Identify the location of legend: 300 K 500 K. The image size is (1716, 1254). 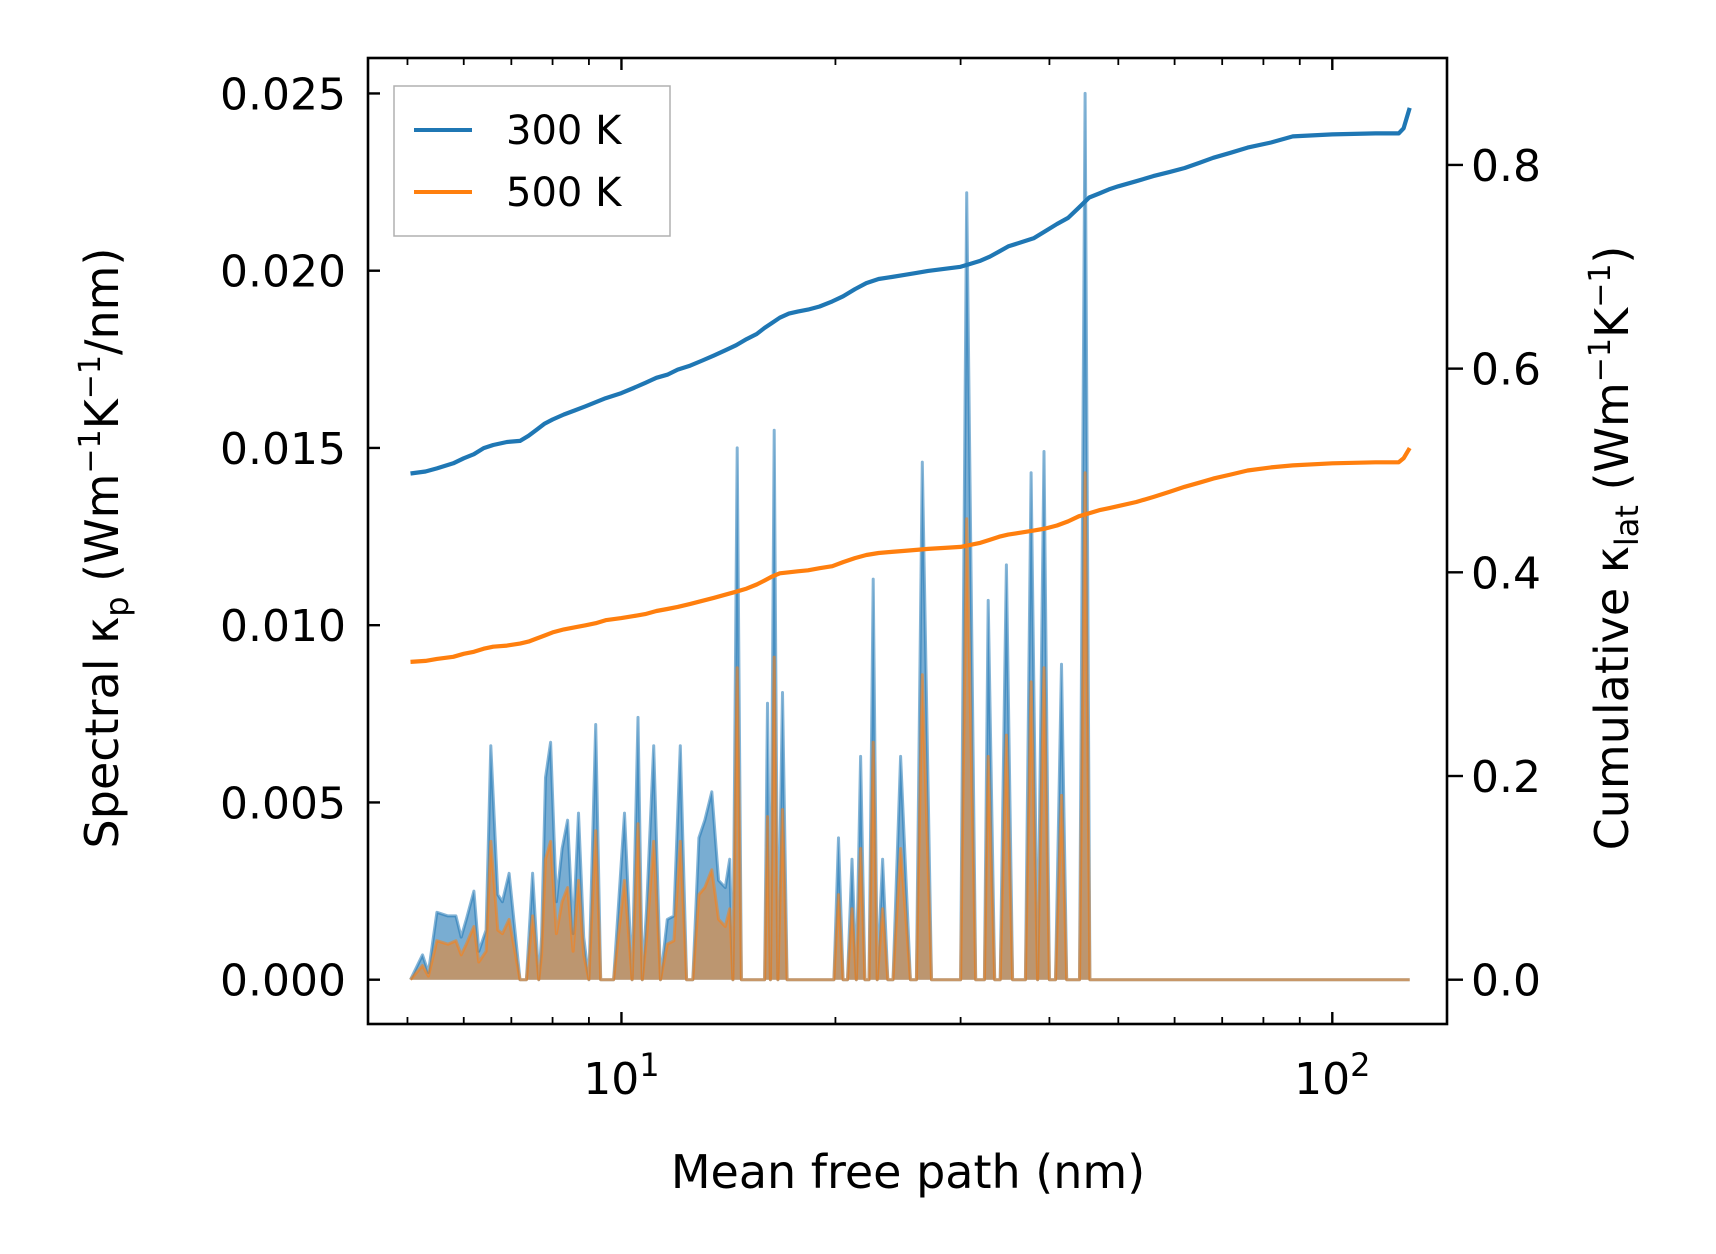
(532, 161).